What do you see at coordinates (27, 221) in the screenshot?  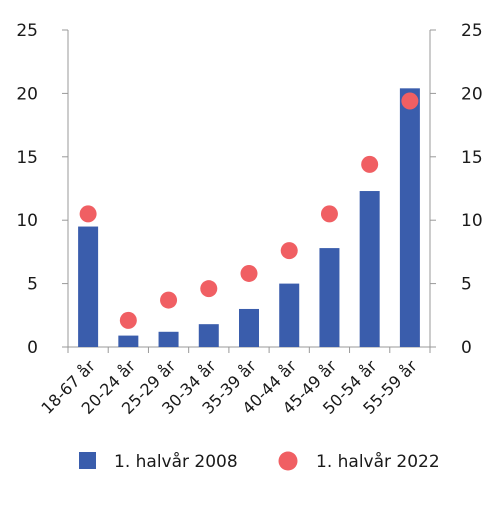 I see `y-tick-label-left: 10` at bounding box center [27, 221].